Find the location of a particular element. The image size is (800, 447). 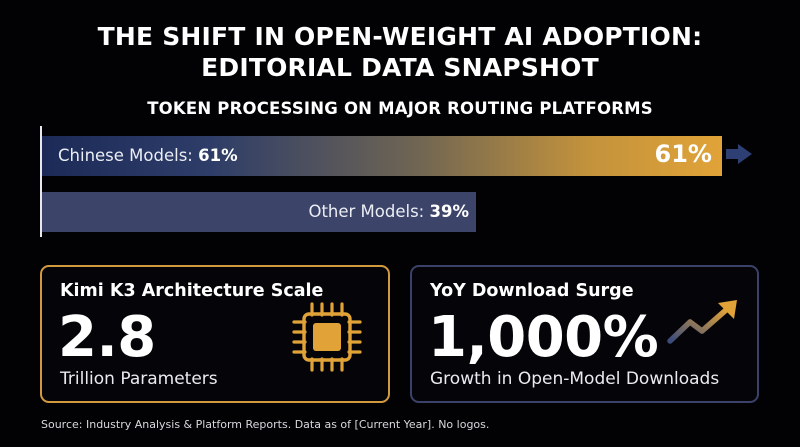

trend-up-icon is located at coordinates (702, 322).